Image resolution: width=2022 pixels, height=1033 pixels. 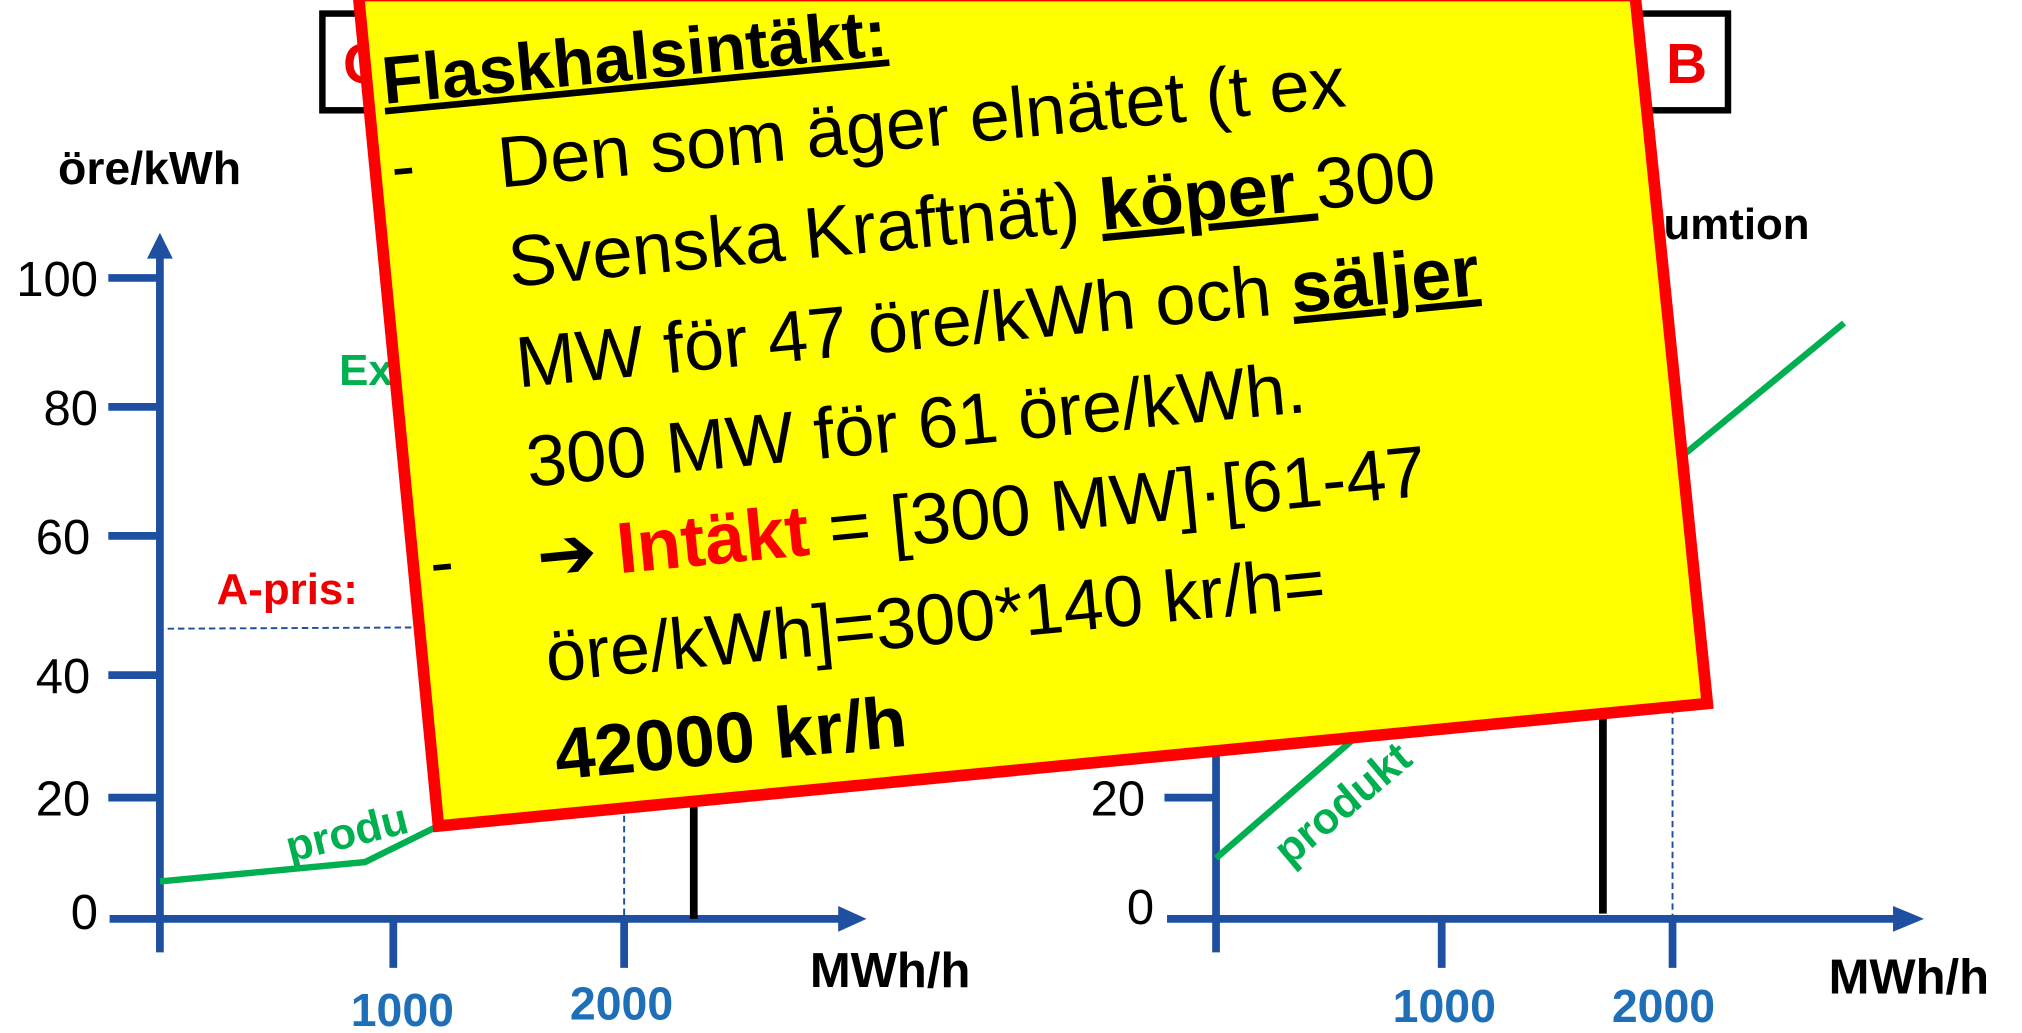 I want to click on y-tick-label: 100, so click(x=57, y=280).